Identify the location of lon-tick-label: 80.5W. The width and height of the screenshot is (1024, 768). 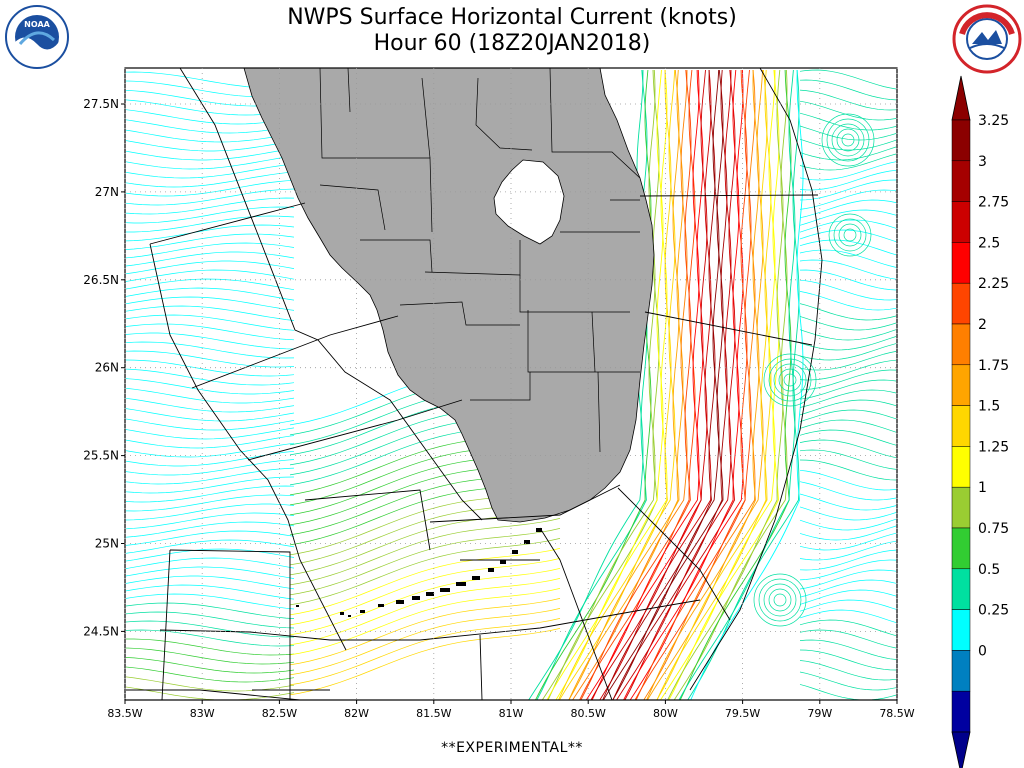
(588, 713).